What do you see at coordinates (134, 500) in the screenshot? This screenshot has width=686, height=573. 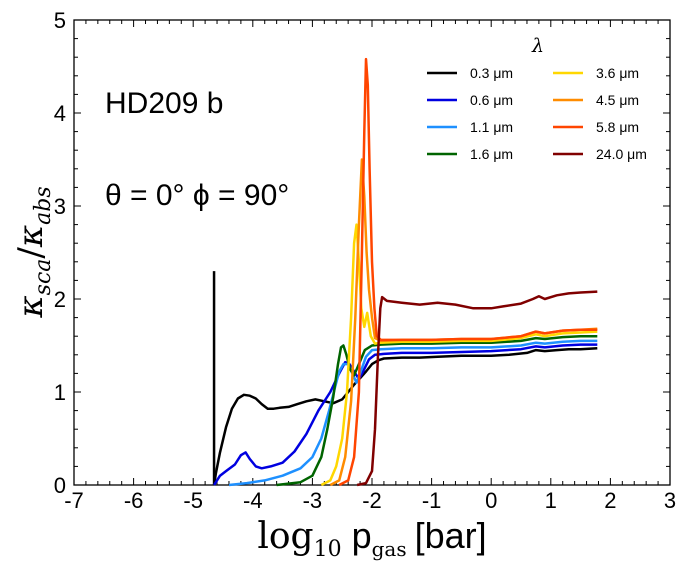 I see `x-tick-label: -6` at bounding box center [134, 500].